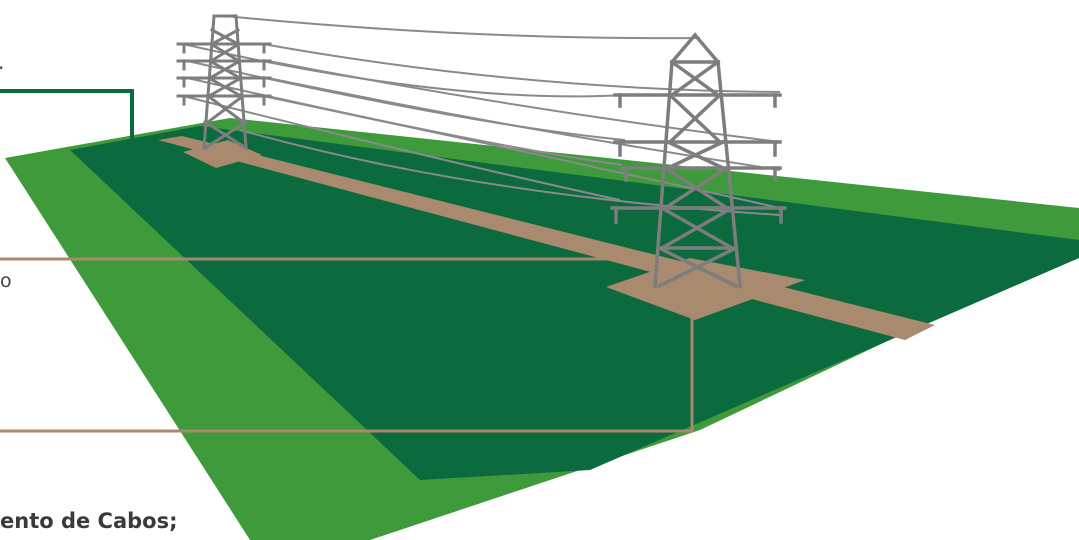 This screenshot has height=540, width=1079. Describe the element at coordinates (89, 521) in the screenshot. I see `bottom-callout-text-fragment: ento de Cabos;` at that location.